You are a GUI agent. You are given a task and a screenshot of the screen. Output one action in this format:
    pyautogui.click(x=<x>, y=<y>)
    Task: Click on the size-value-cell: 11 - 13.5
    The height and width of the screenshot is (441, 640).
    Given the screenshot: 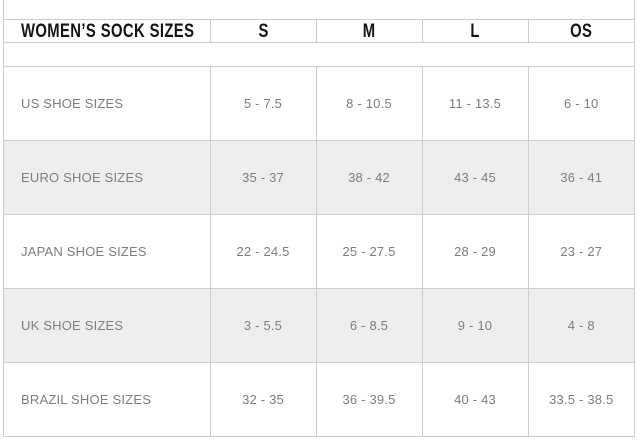 What is the action you would take?
    pyautogui.click(x=475, y=103)
    